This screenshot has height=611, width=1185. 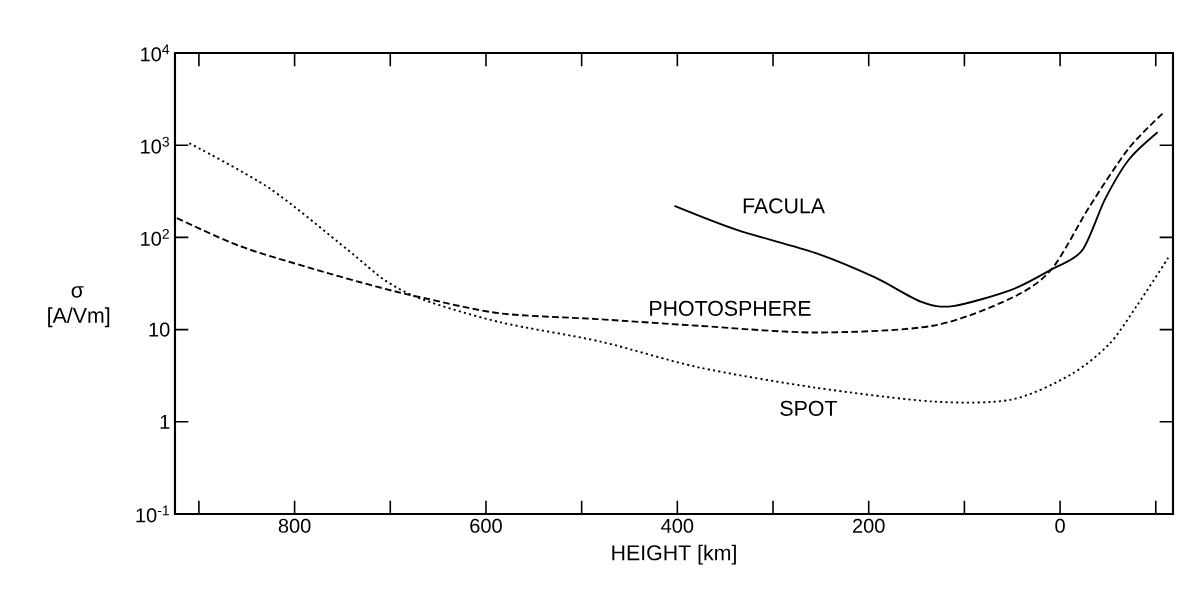 What do you see at coordinates (155, 145) in the screenshot?
I see `y-tick-label: 10$^{3}$` at bounding box center [155, 145].